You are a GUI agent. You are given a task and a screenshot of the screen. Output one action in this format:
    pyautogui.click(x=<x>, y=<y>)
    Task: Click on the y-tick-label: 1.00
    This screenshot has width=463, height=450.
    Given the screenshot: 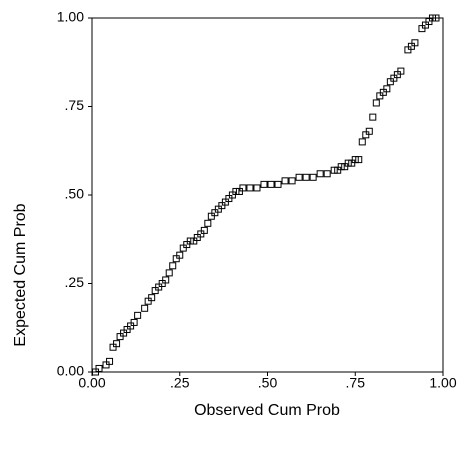 What is the action you would take?
    pyautogui.click(x=70, y=17)
    